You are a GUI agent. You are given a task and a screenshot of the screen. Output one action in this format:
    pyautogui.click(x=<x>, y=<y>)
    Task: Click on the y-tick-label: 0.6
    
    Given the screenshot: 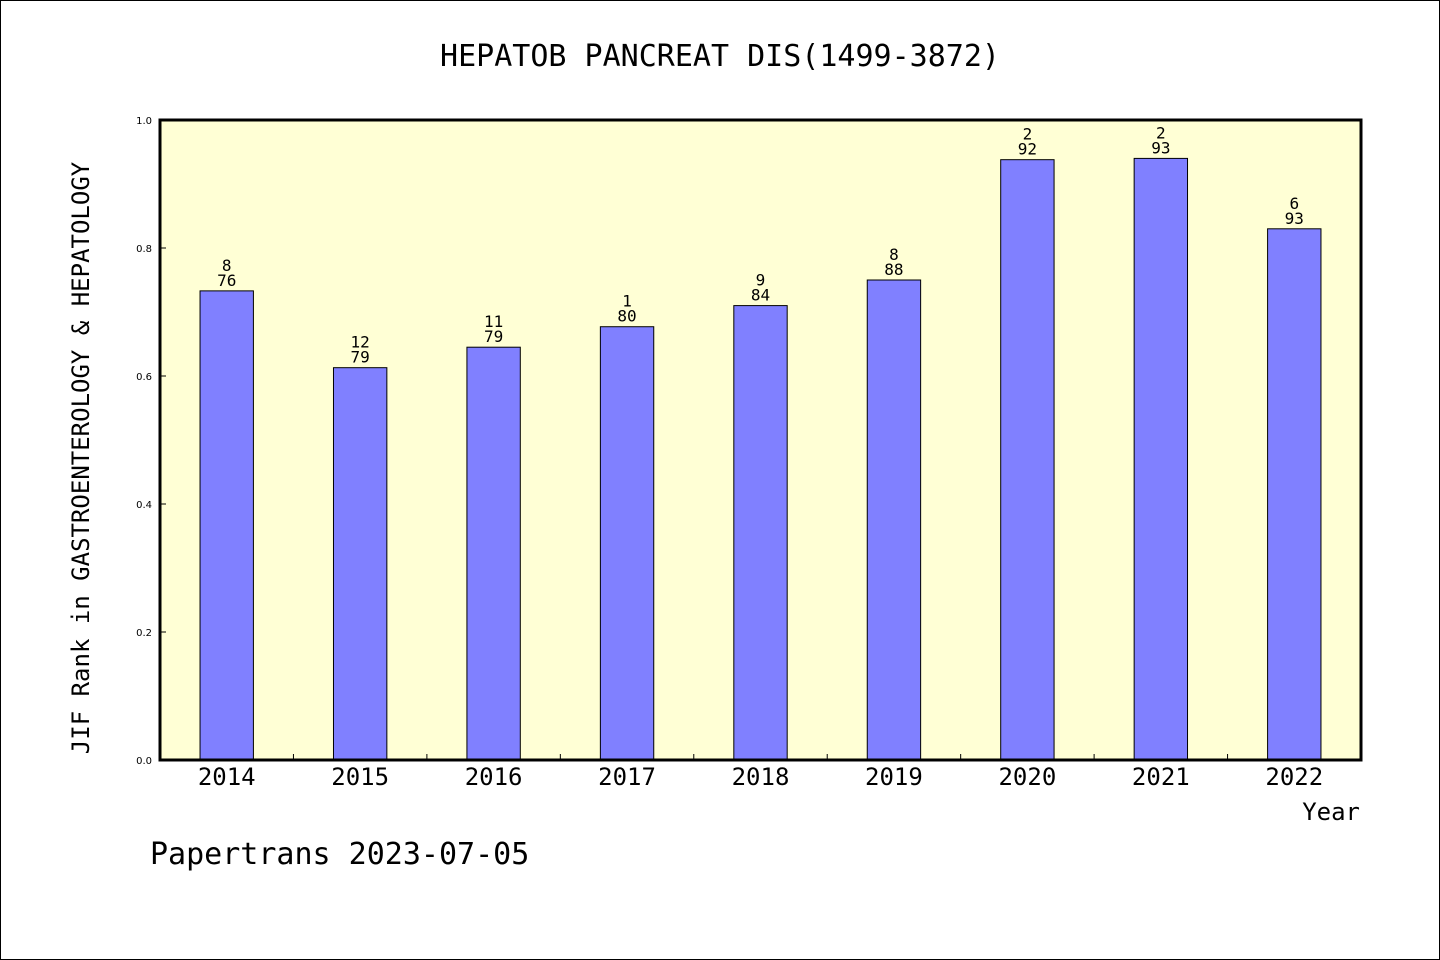 What is the action you would take?
    pyautogui.click(x=144, y=377)
    